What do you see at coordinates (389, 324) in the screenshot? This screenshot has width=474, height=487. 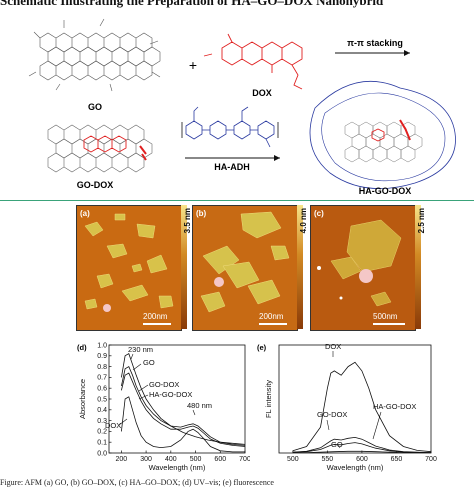 I see `afm-c-scalebar` at bounding box center [389, 324].